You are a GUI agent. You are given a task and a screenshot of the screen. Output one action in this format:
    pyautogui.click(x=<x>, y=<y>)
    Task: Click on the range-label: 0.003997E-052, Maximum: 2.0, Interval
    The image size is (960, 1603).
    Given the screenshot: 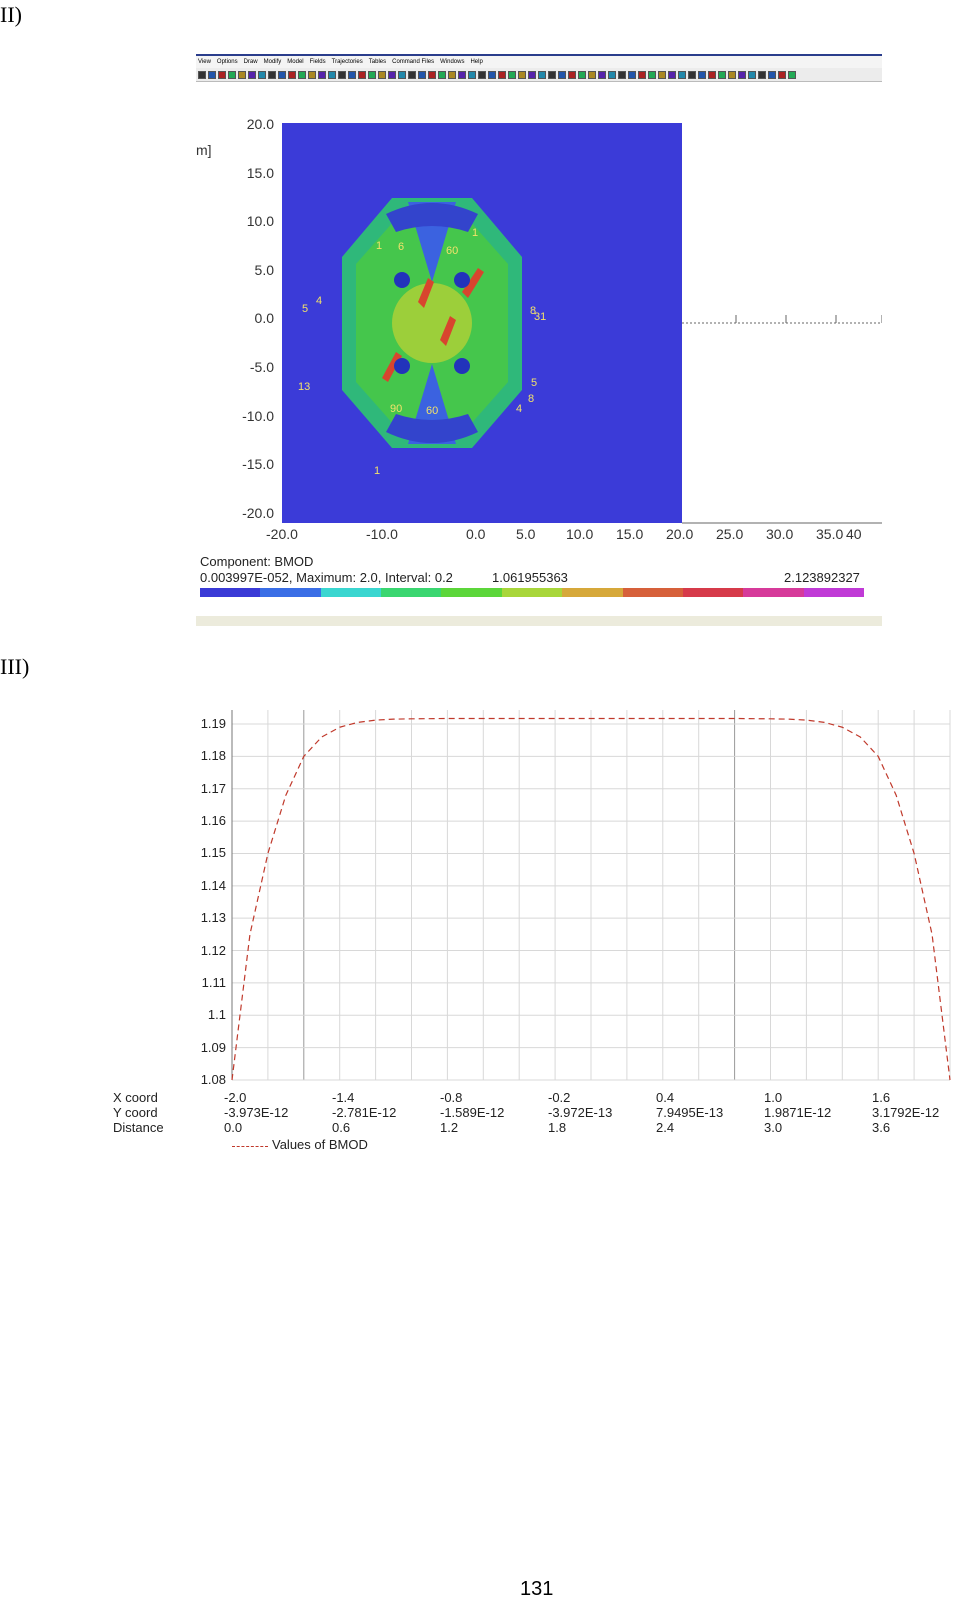 What is the action you would take?
    pyautogui.click(x=326, y=577)
    